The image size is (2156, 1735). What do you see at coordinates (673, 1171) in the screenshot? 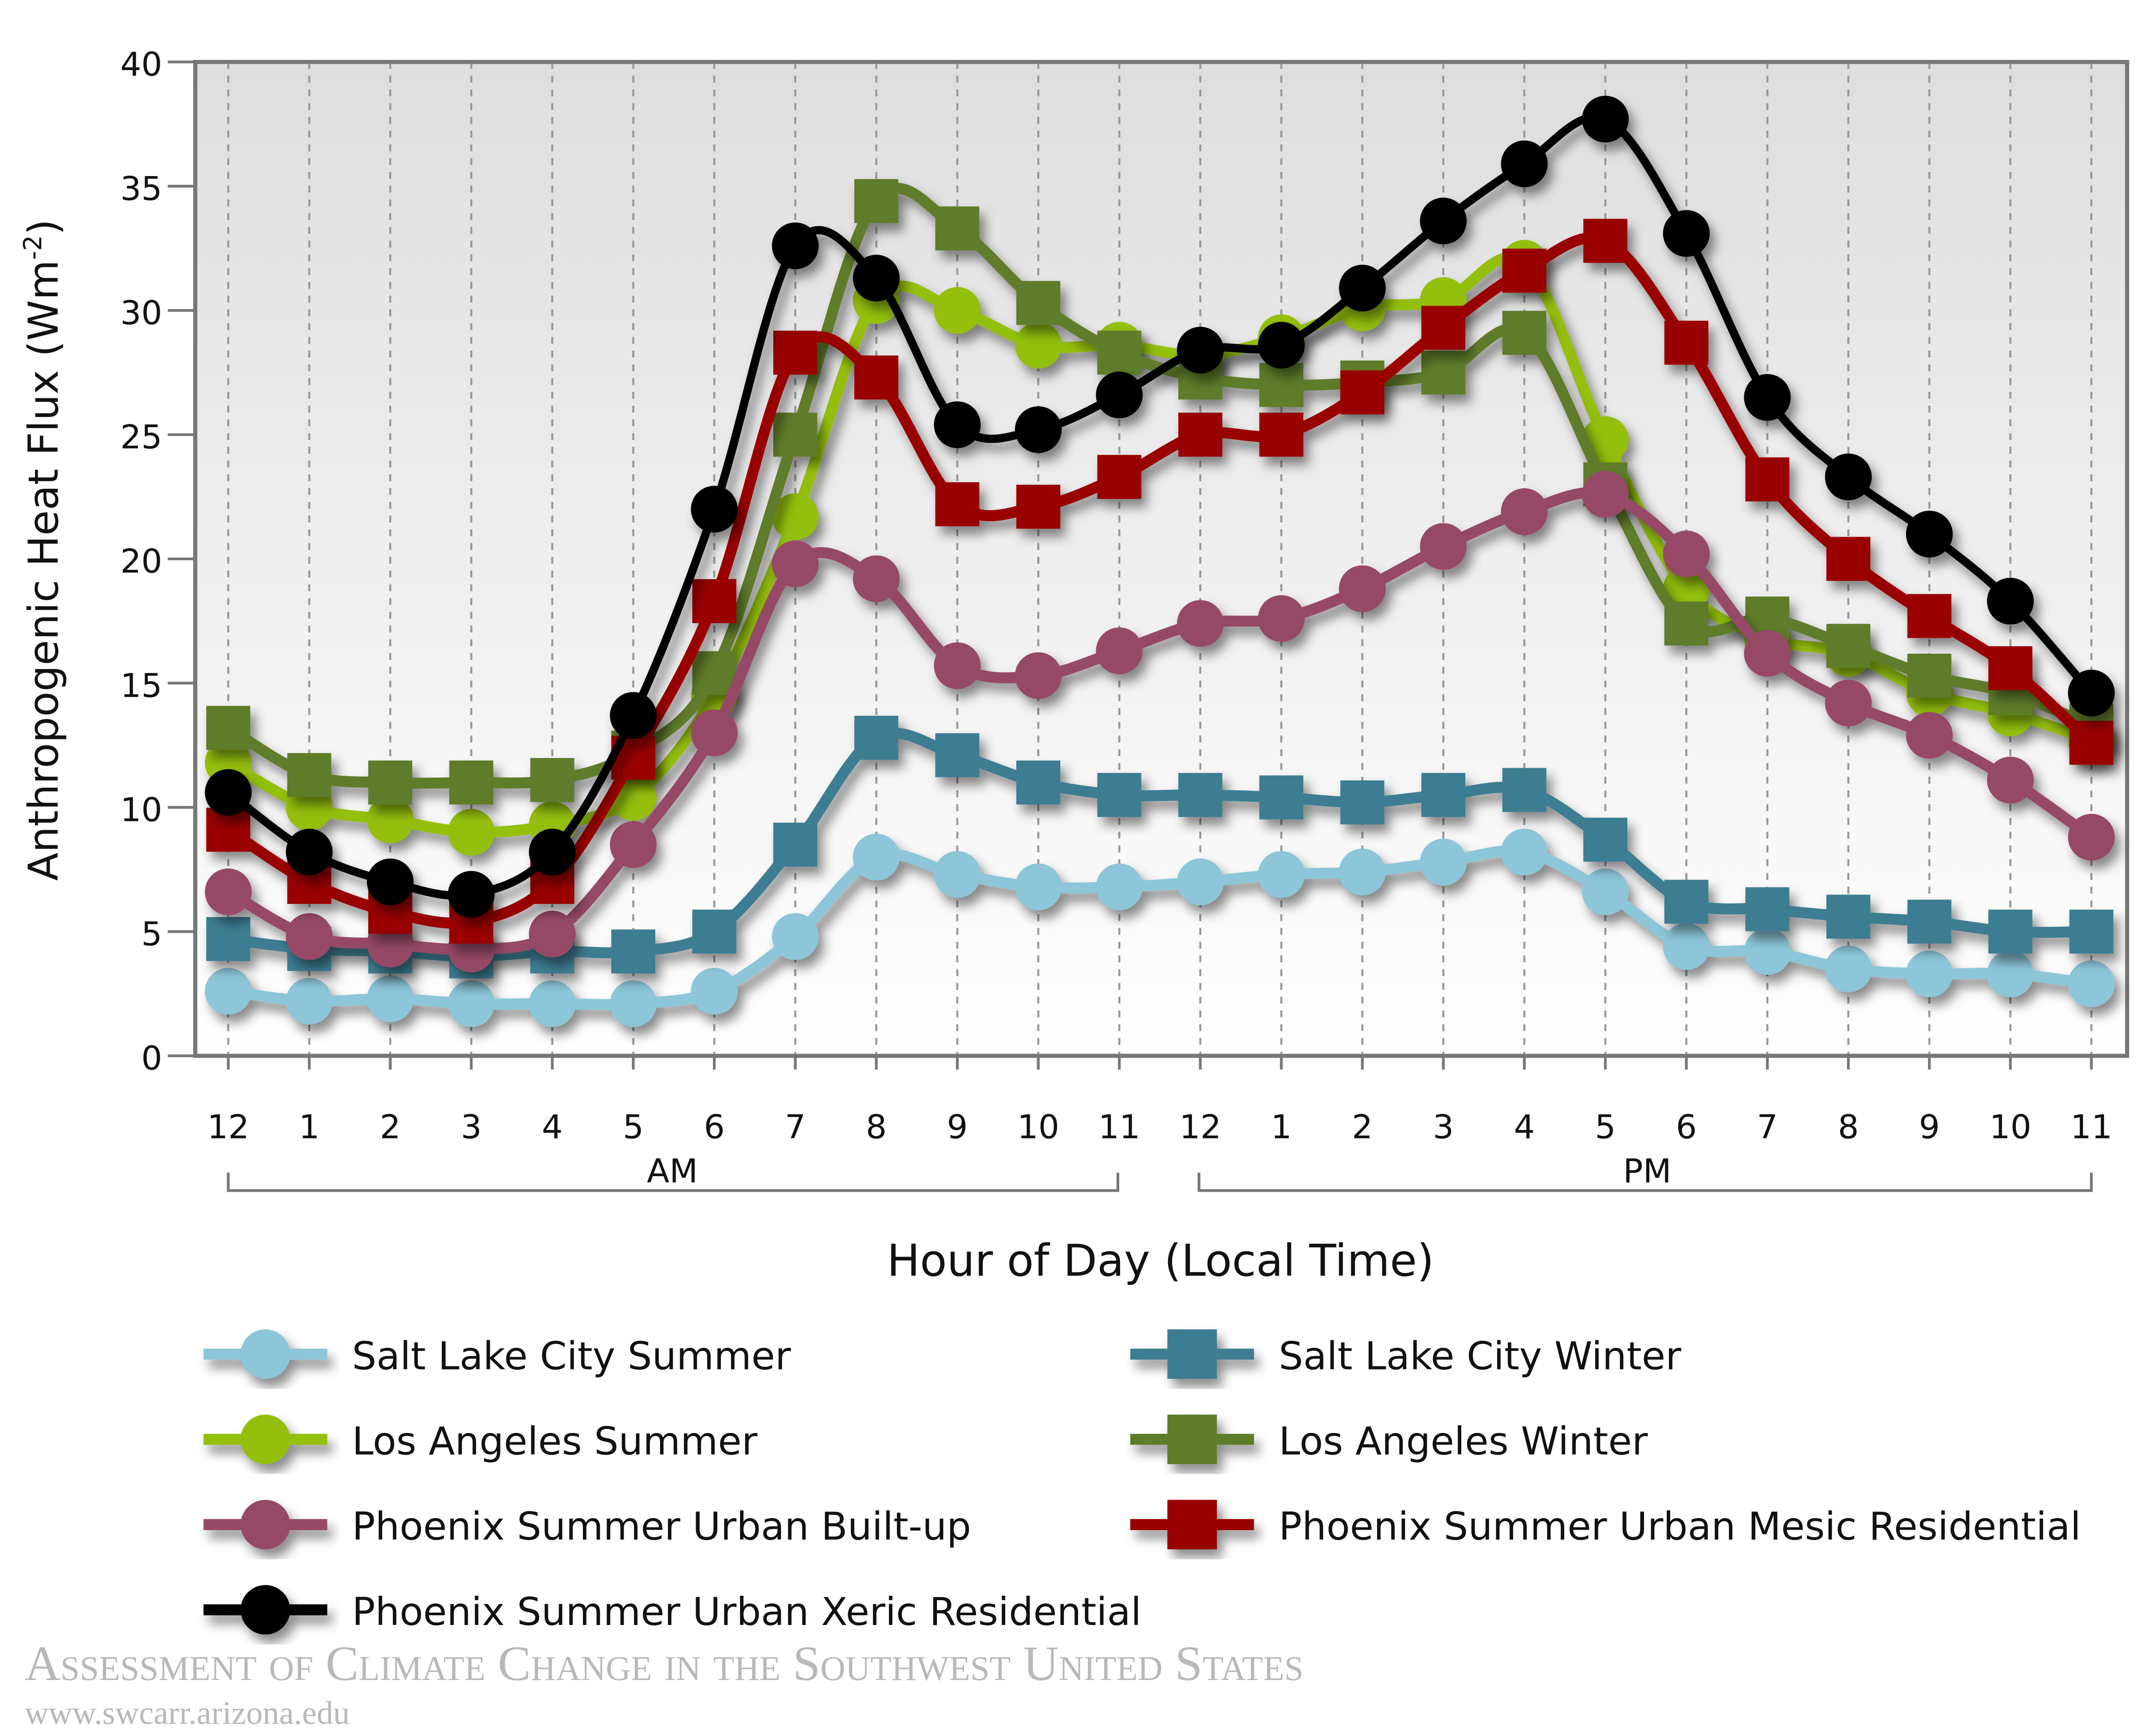
I see `am-label: AM` at bounding box center [673, 1171].